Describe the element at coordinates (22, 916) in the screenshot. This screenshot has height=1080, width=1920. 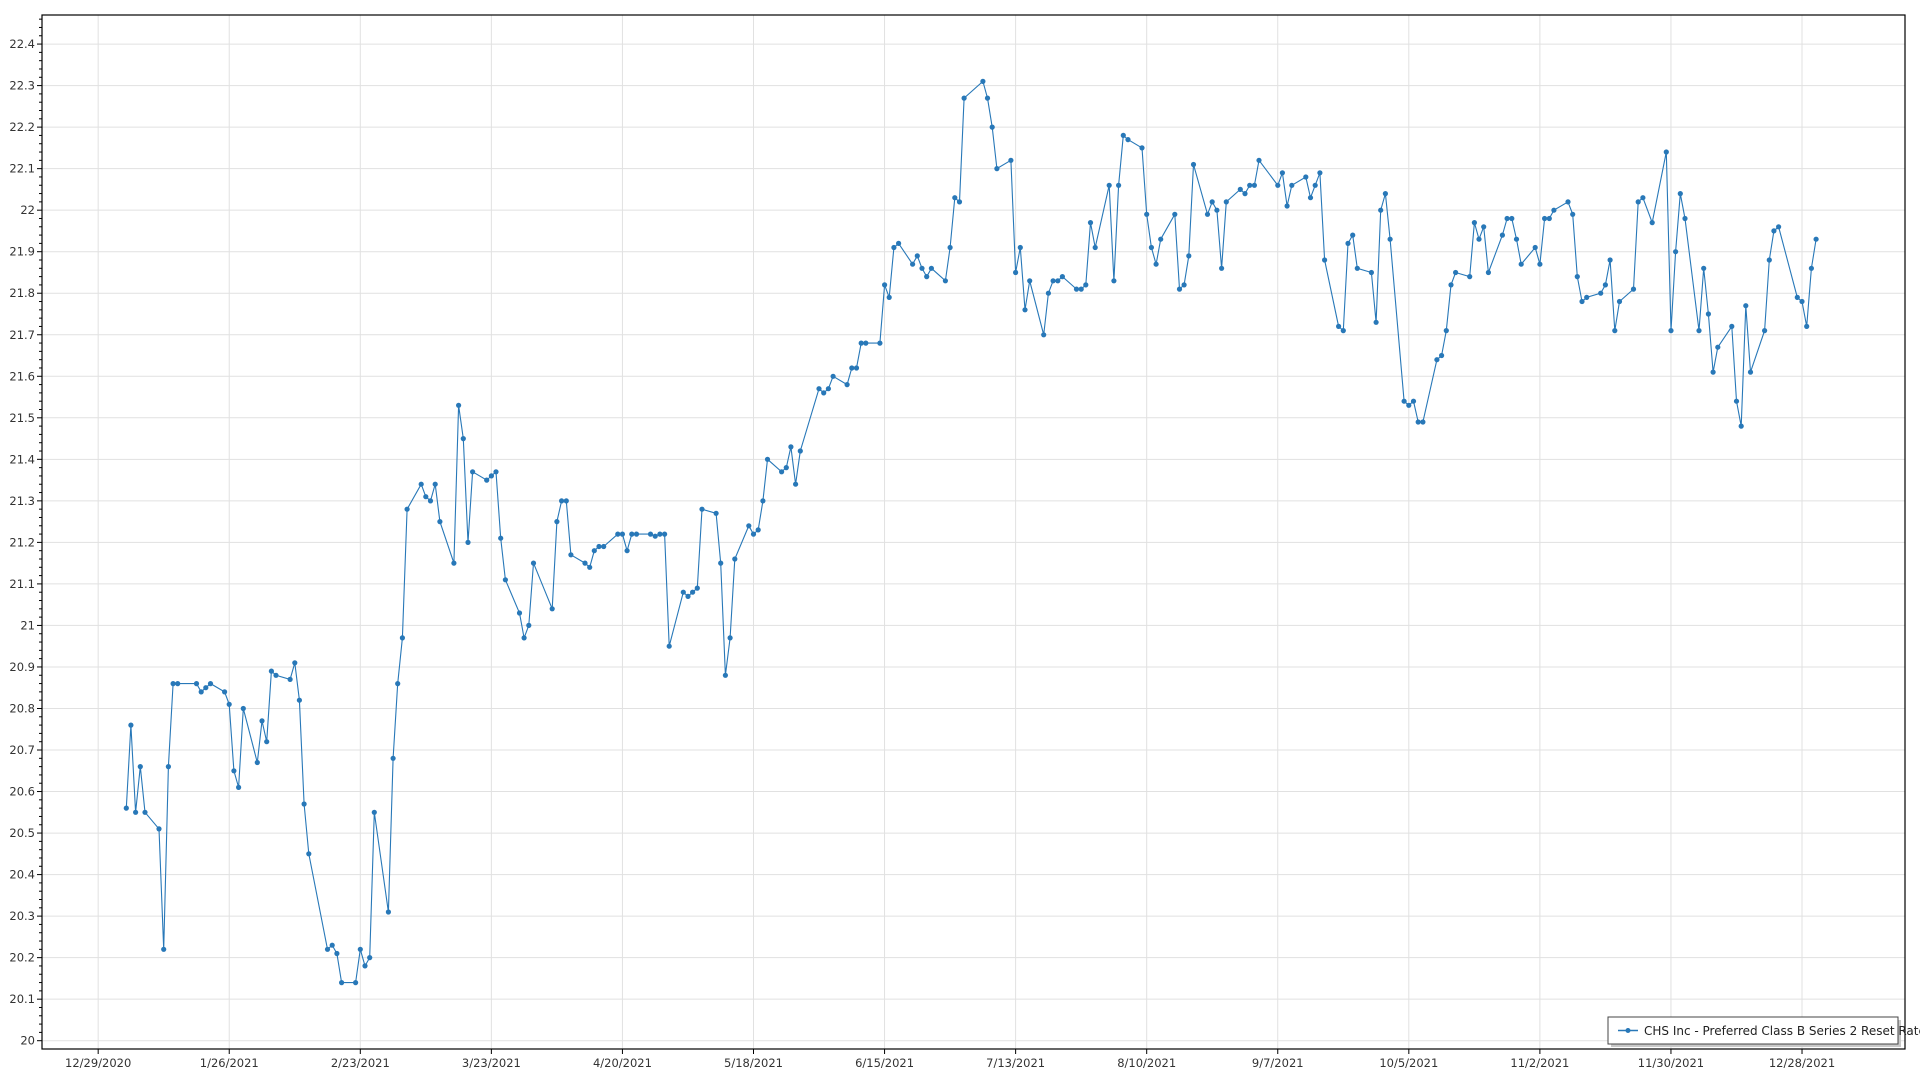
I see `y-tick-label: 20.3` at that location.